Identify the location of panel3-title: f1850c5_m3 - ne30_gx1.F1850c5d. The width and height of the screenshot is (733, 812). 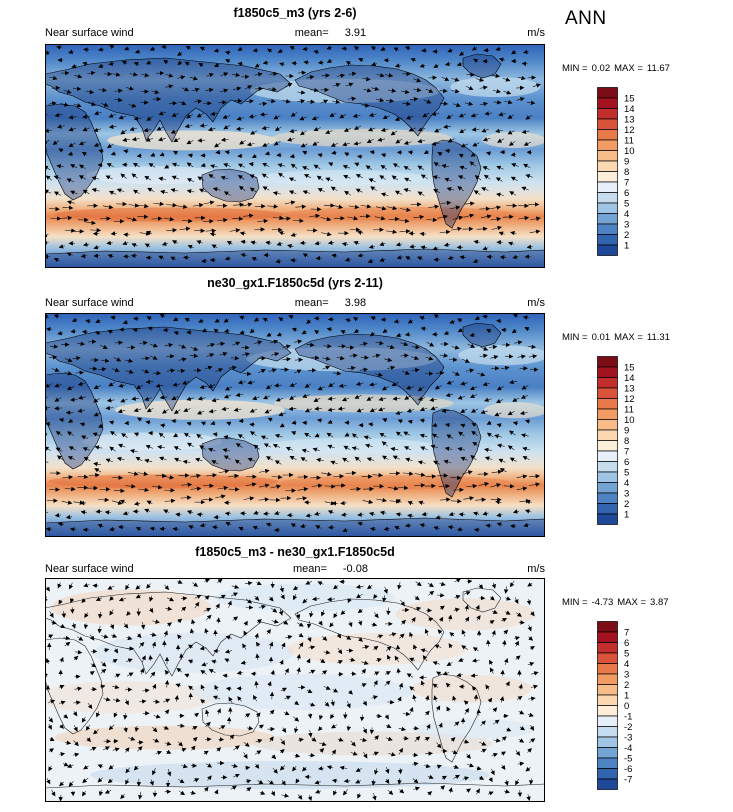
(295, 552).